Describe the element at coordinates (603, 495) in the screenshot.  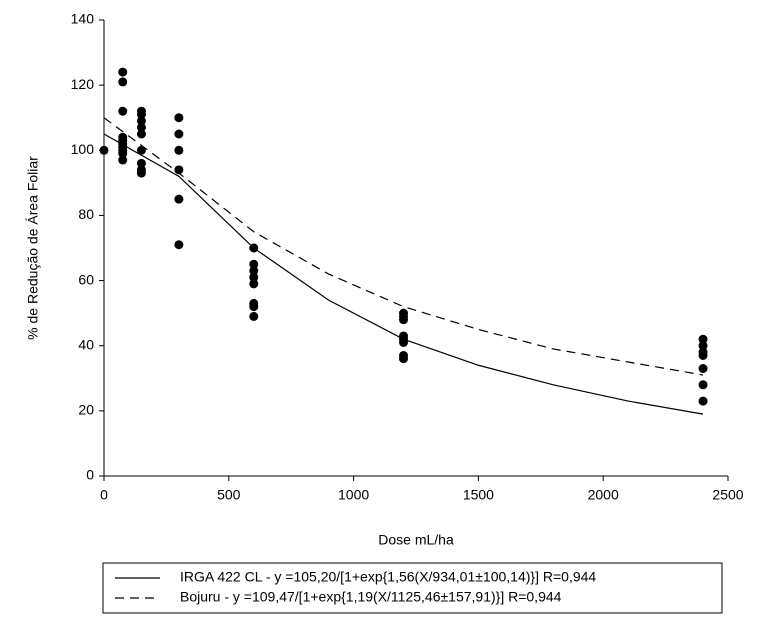
I see `x-tick-label: 2000` at that location.